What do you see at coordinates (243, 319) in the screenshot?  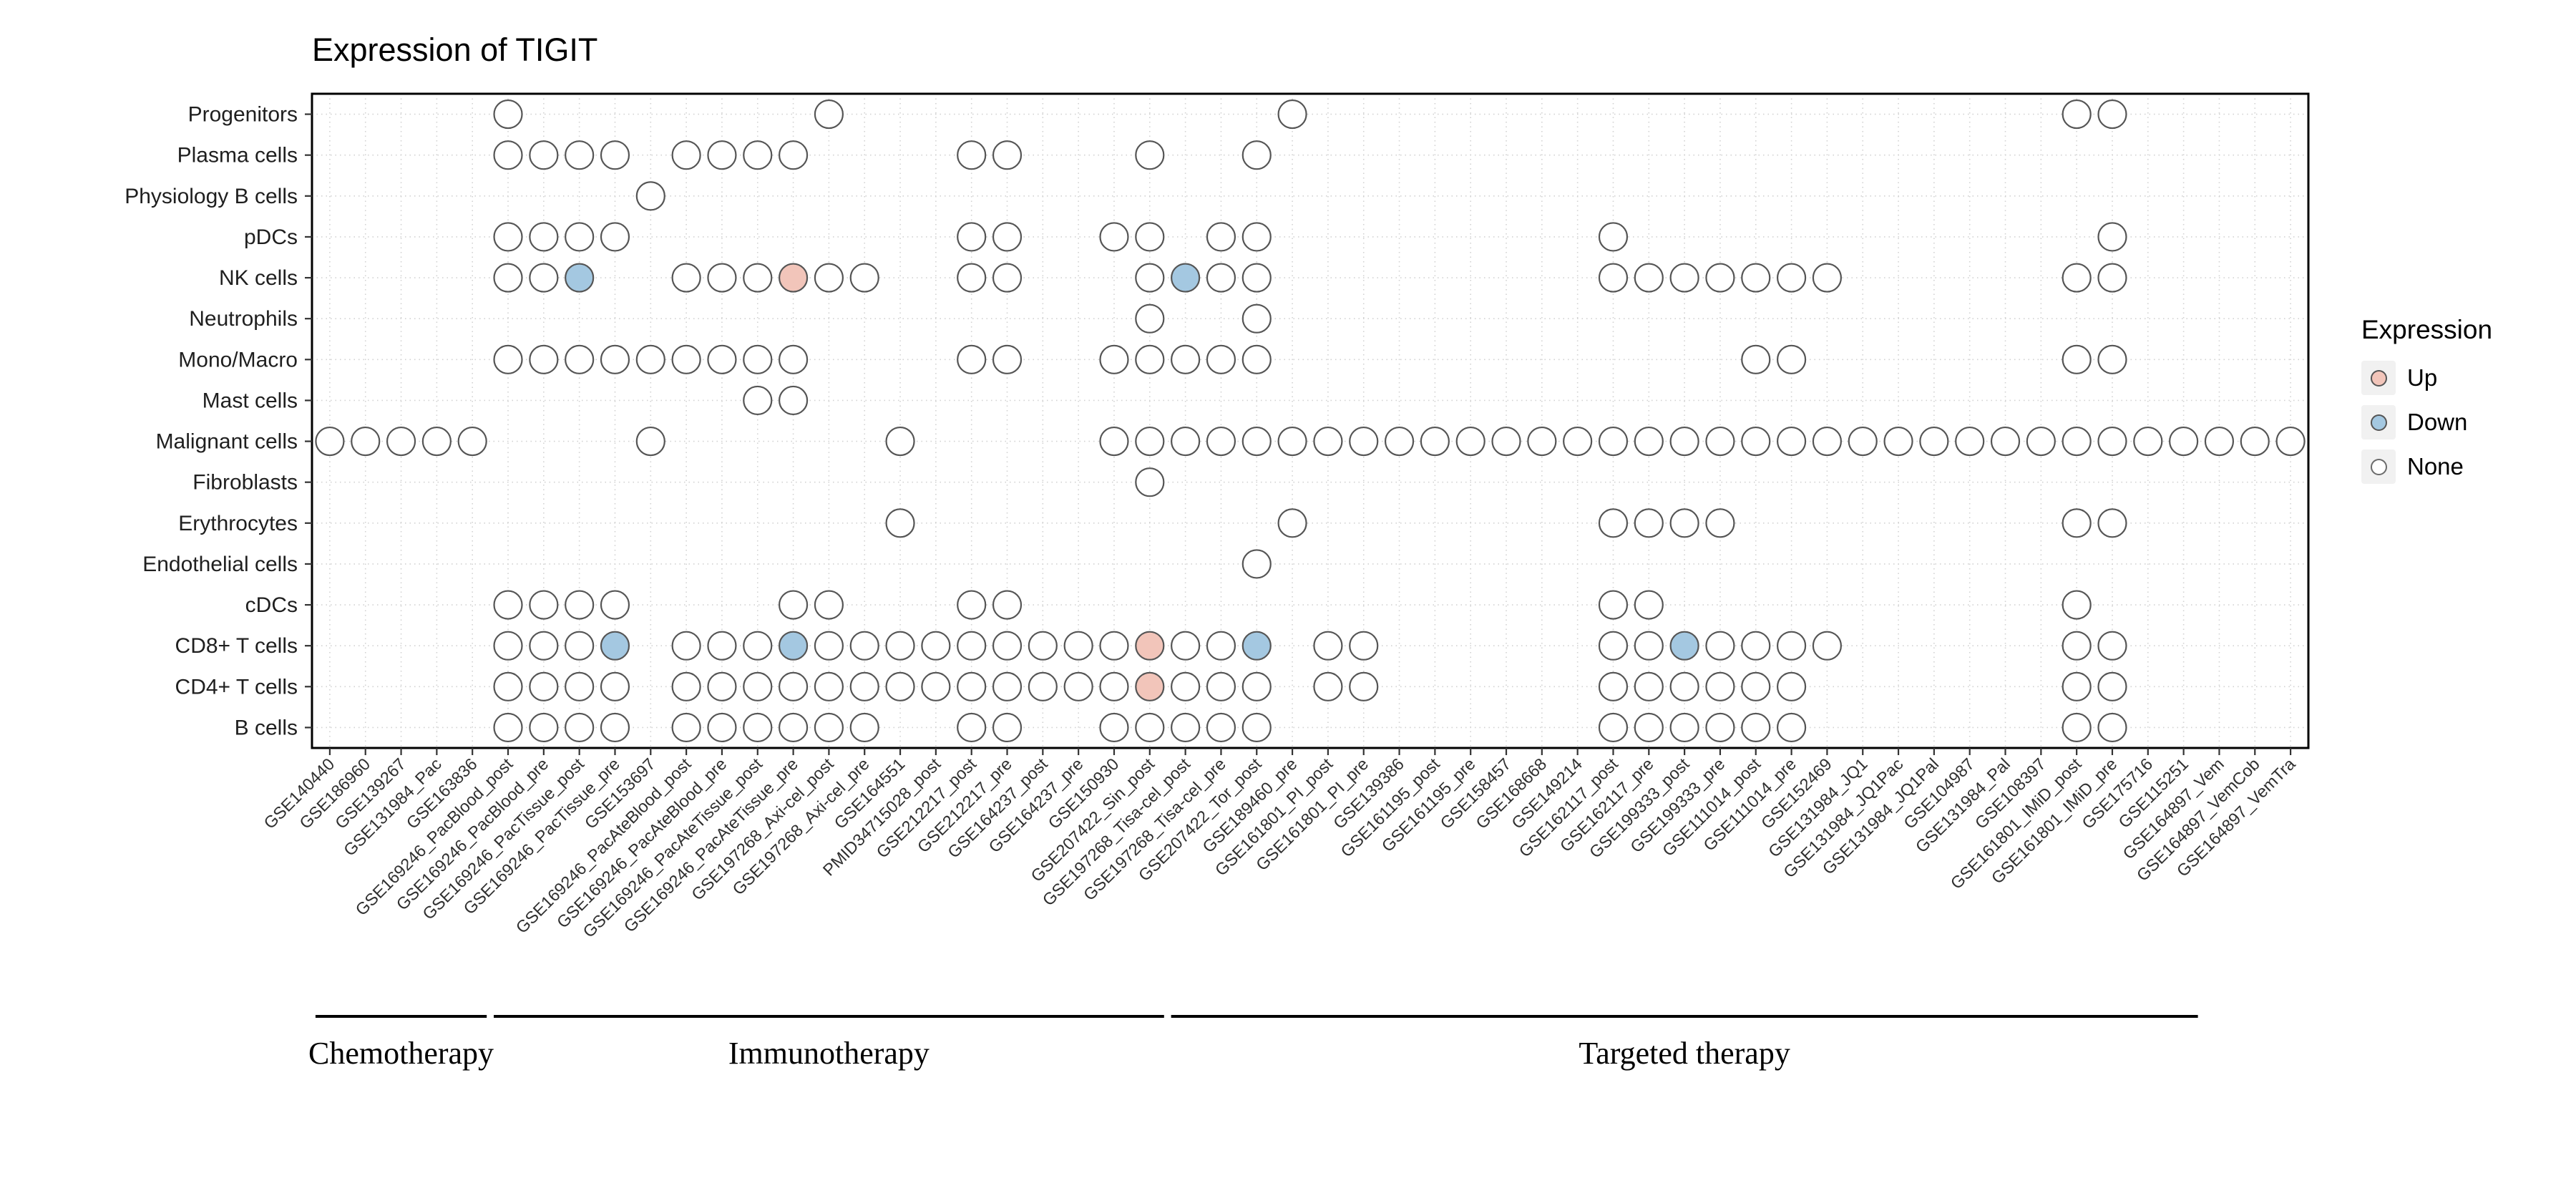 I see `y-axis-label: Neutrophils` at bounding box center [243, 319].